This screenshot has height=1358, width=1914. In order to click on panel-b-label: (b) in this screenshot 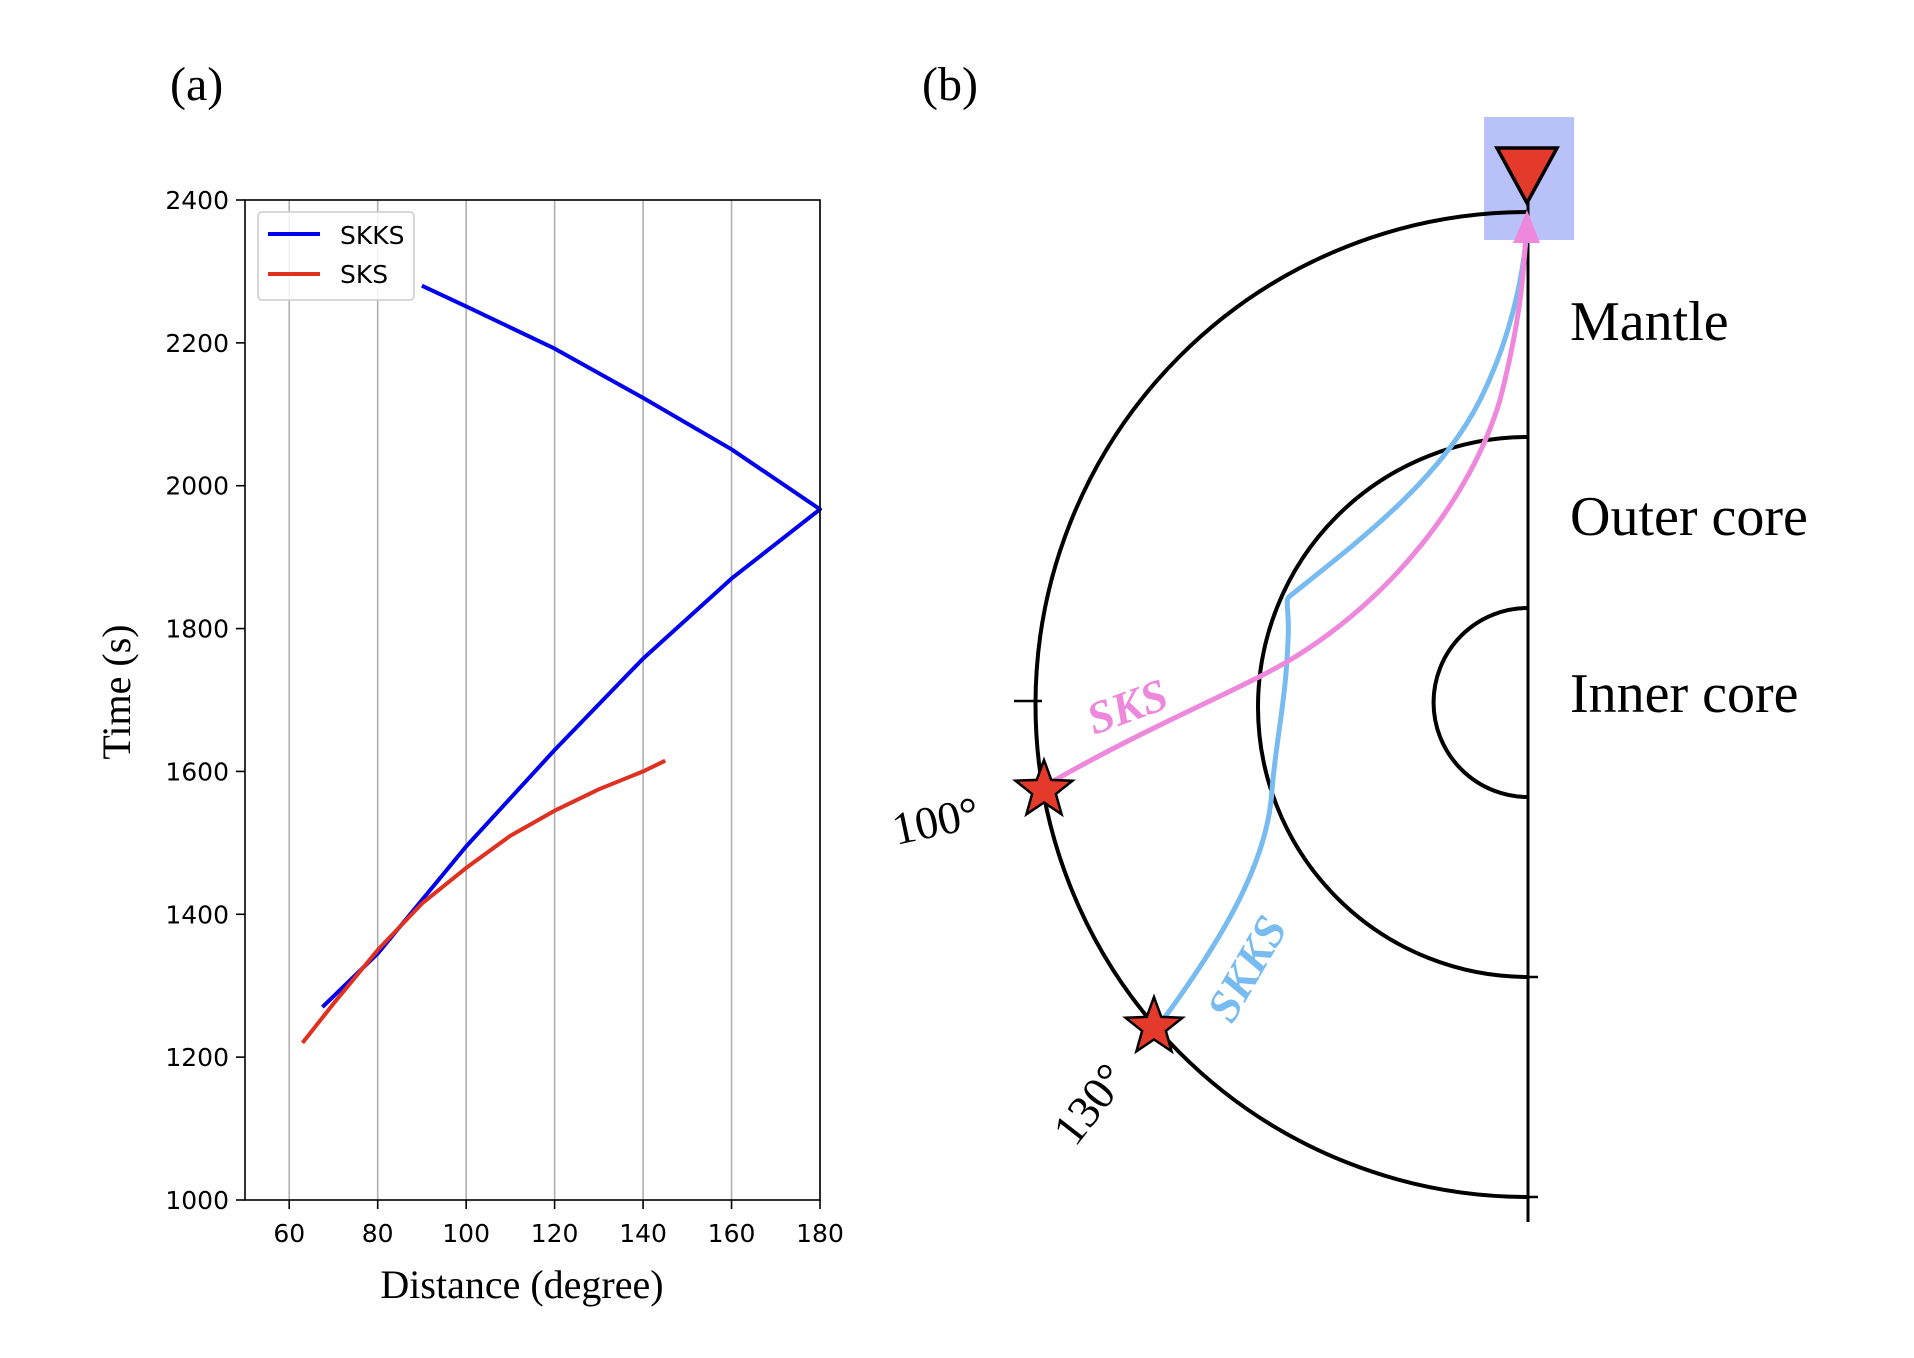, I will do `click(950, 84)`.